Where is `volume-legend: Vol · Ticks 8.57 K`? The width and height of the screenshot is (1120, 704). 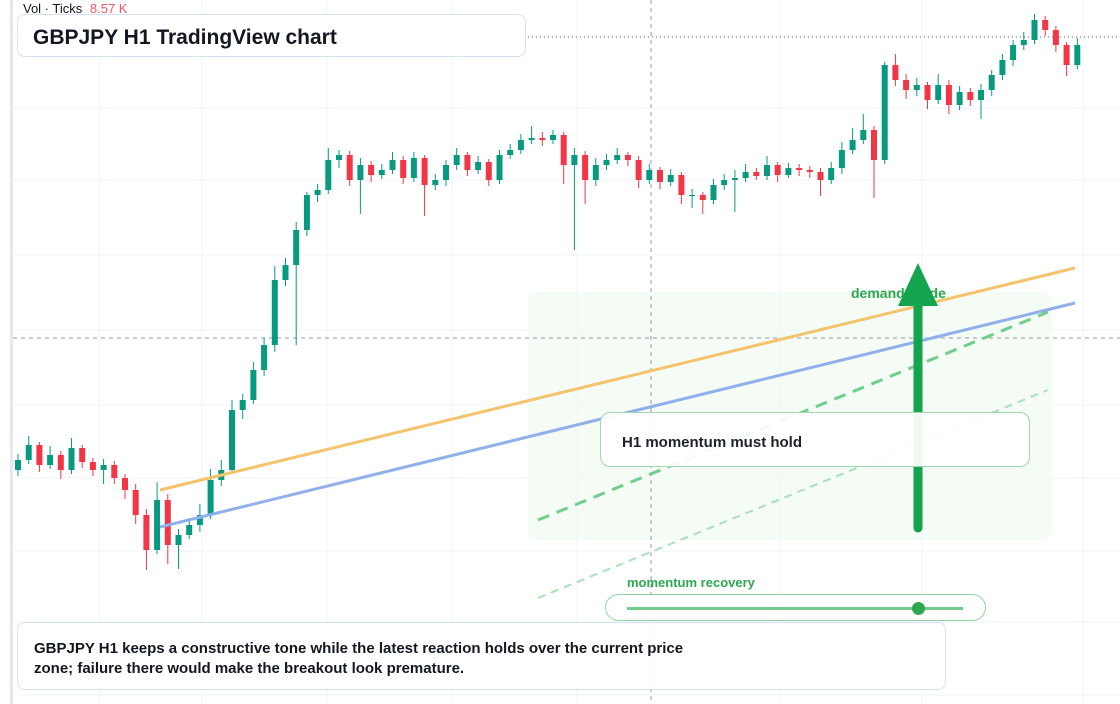 volume-legend: Vol · Ticks 8.57 K is located at coordinates (75, 8).